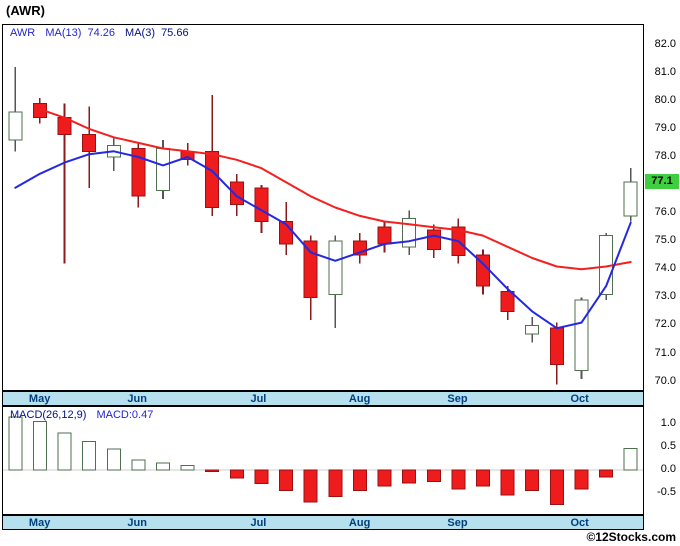  I want to click on macd-axis-label: 0.5, so click(668, 445).